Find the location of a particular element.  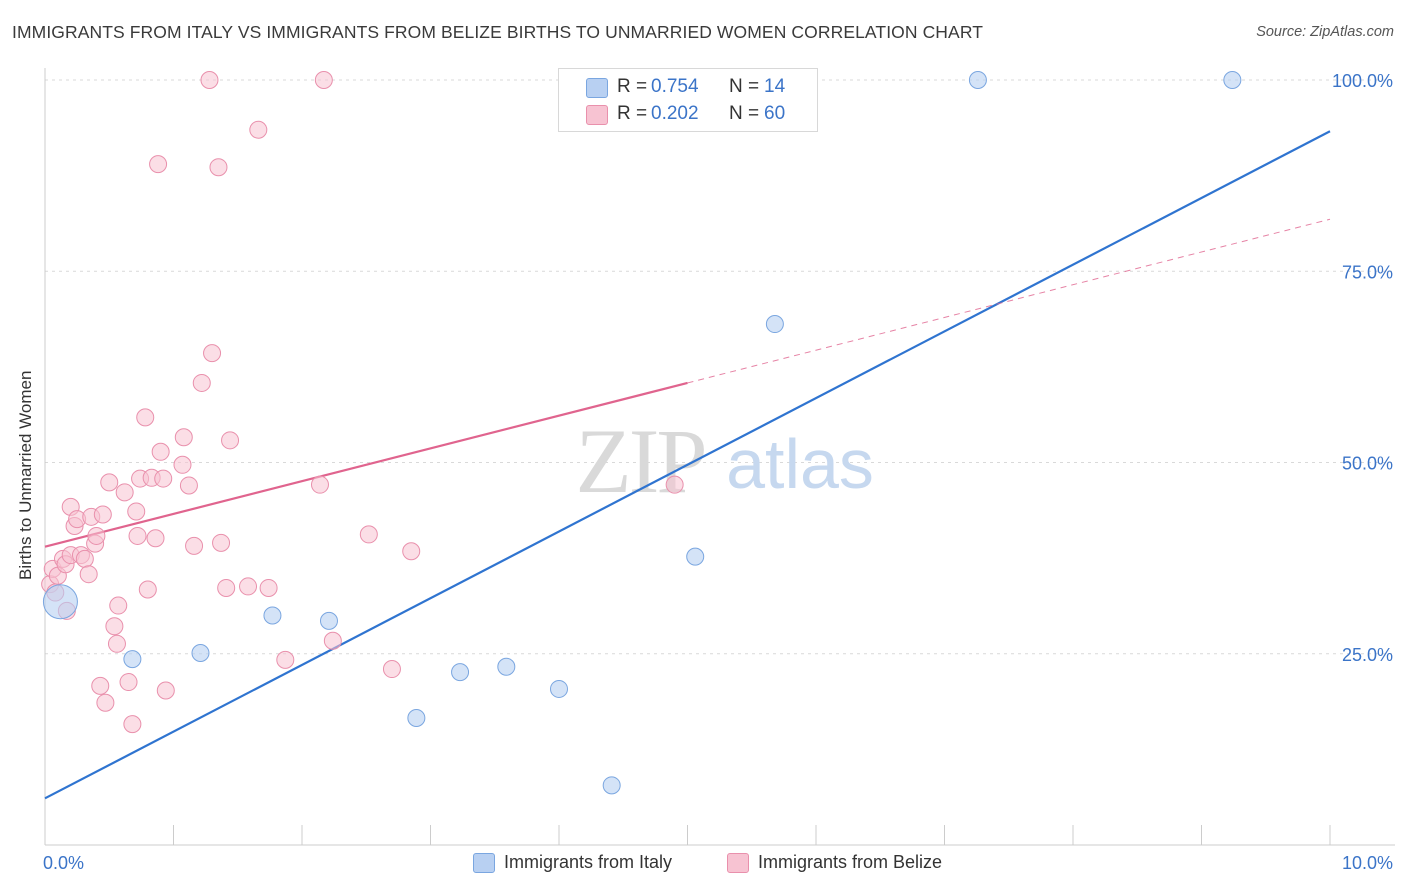

legend-label-italy: Immigrants from Italy is located at coordinates (588, 862).